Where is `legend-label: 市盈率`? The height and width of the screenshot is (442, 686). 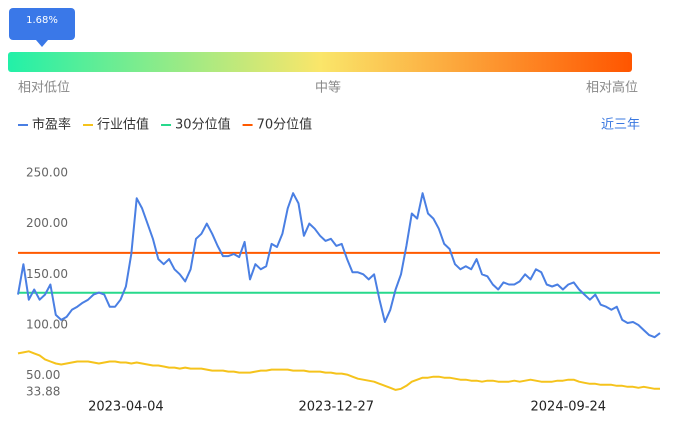
legend-label: 市盈率 is located at coordinates (51, 125).